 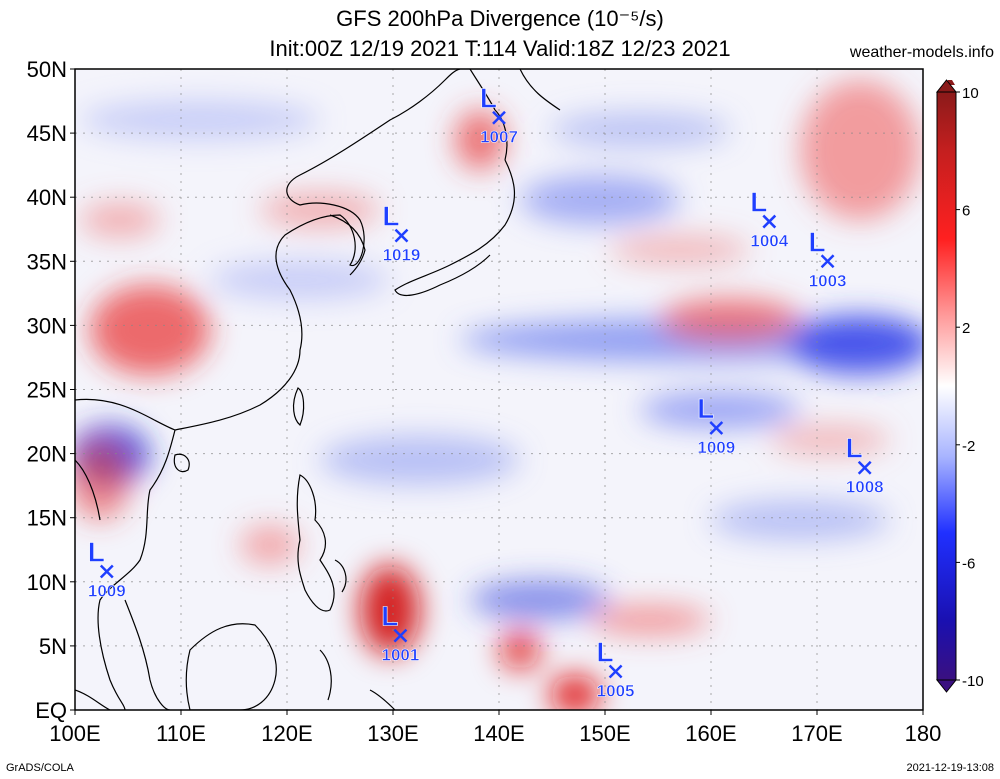 I want to click on lat-label: 40N, so click(x=47, y=197).